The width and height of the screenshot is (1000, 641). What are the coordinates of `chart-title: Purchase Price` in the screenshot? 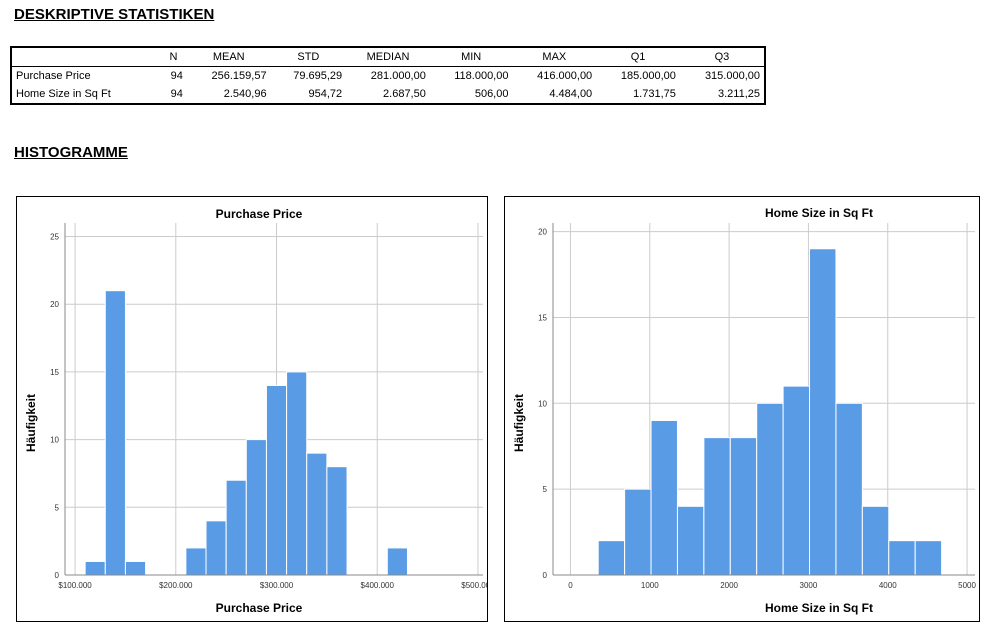 It's located at (259, 214).